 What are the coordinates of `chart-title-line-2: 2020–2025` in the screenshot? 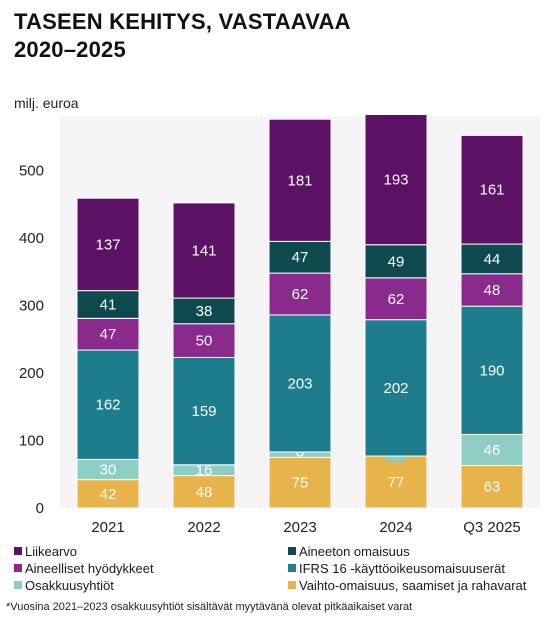 It's located at (70, 49).